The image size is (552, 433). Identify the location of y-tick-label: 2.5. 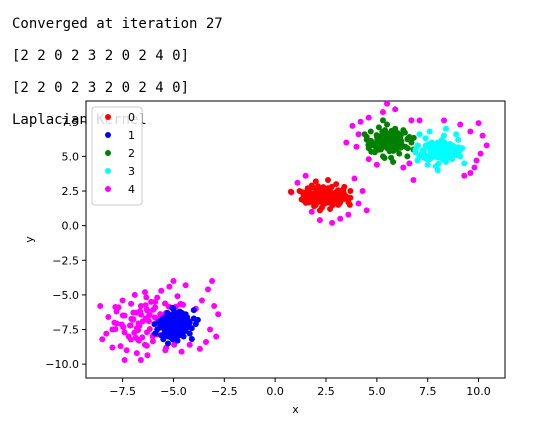
(71, 191).